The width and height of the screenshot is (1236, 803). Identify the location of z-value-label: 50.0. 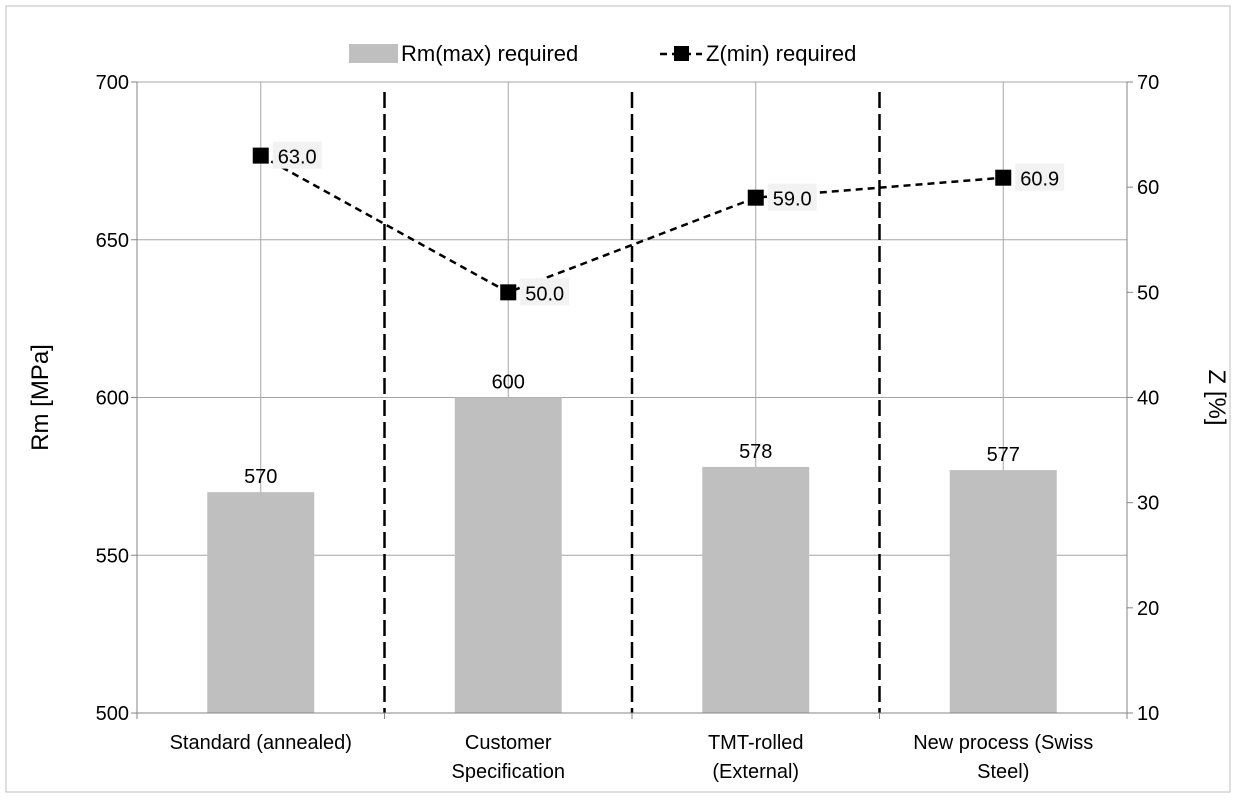
(544, 294).